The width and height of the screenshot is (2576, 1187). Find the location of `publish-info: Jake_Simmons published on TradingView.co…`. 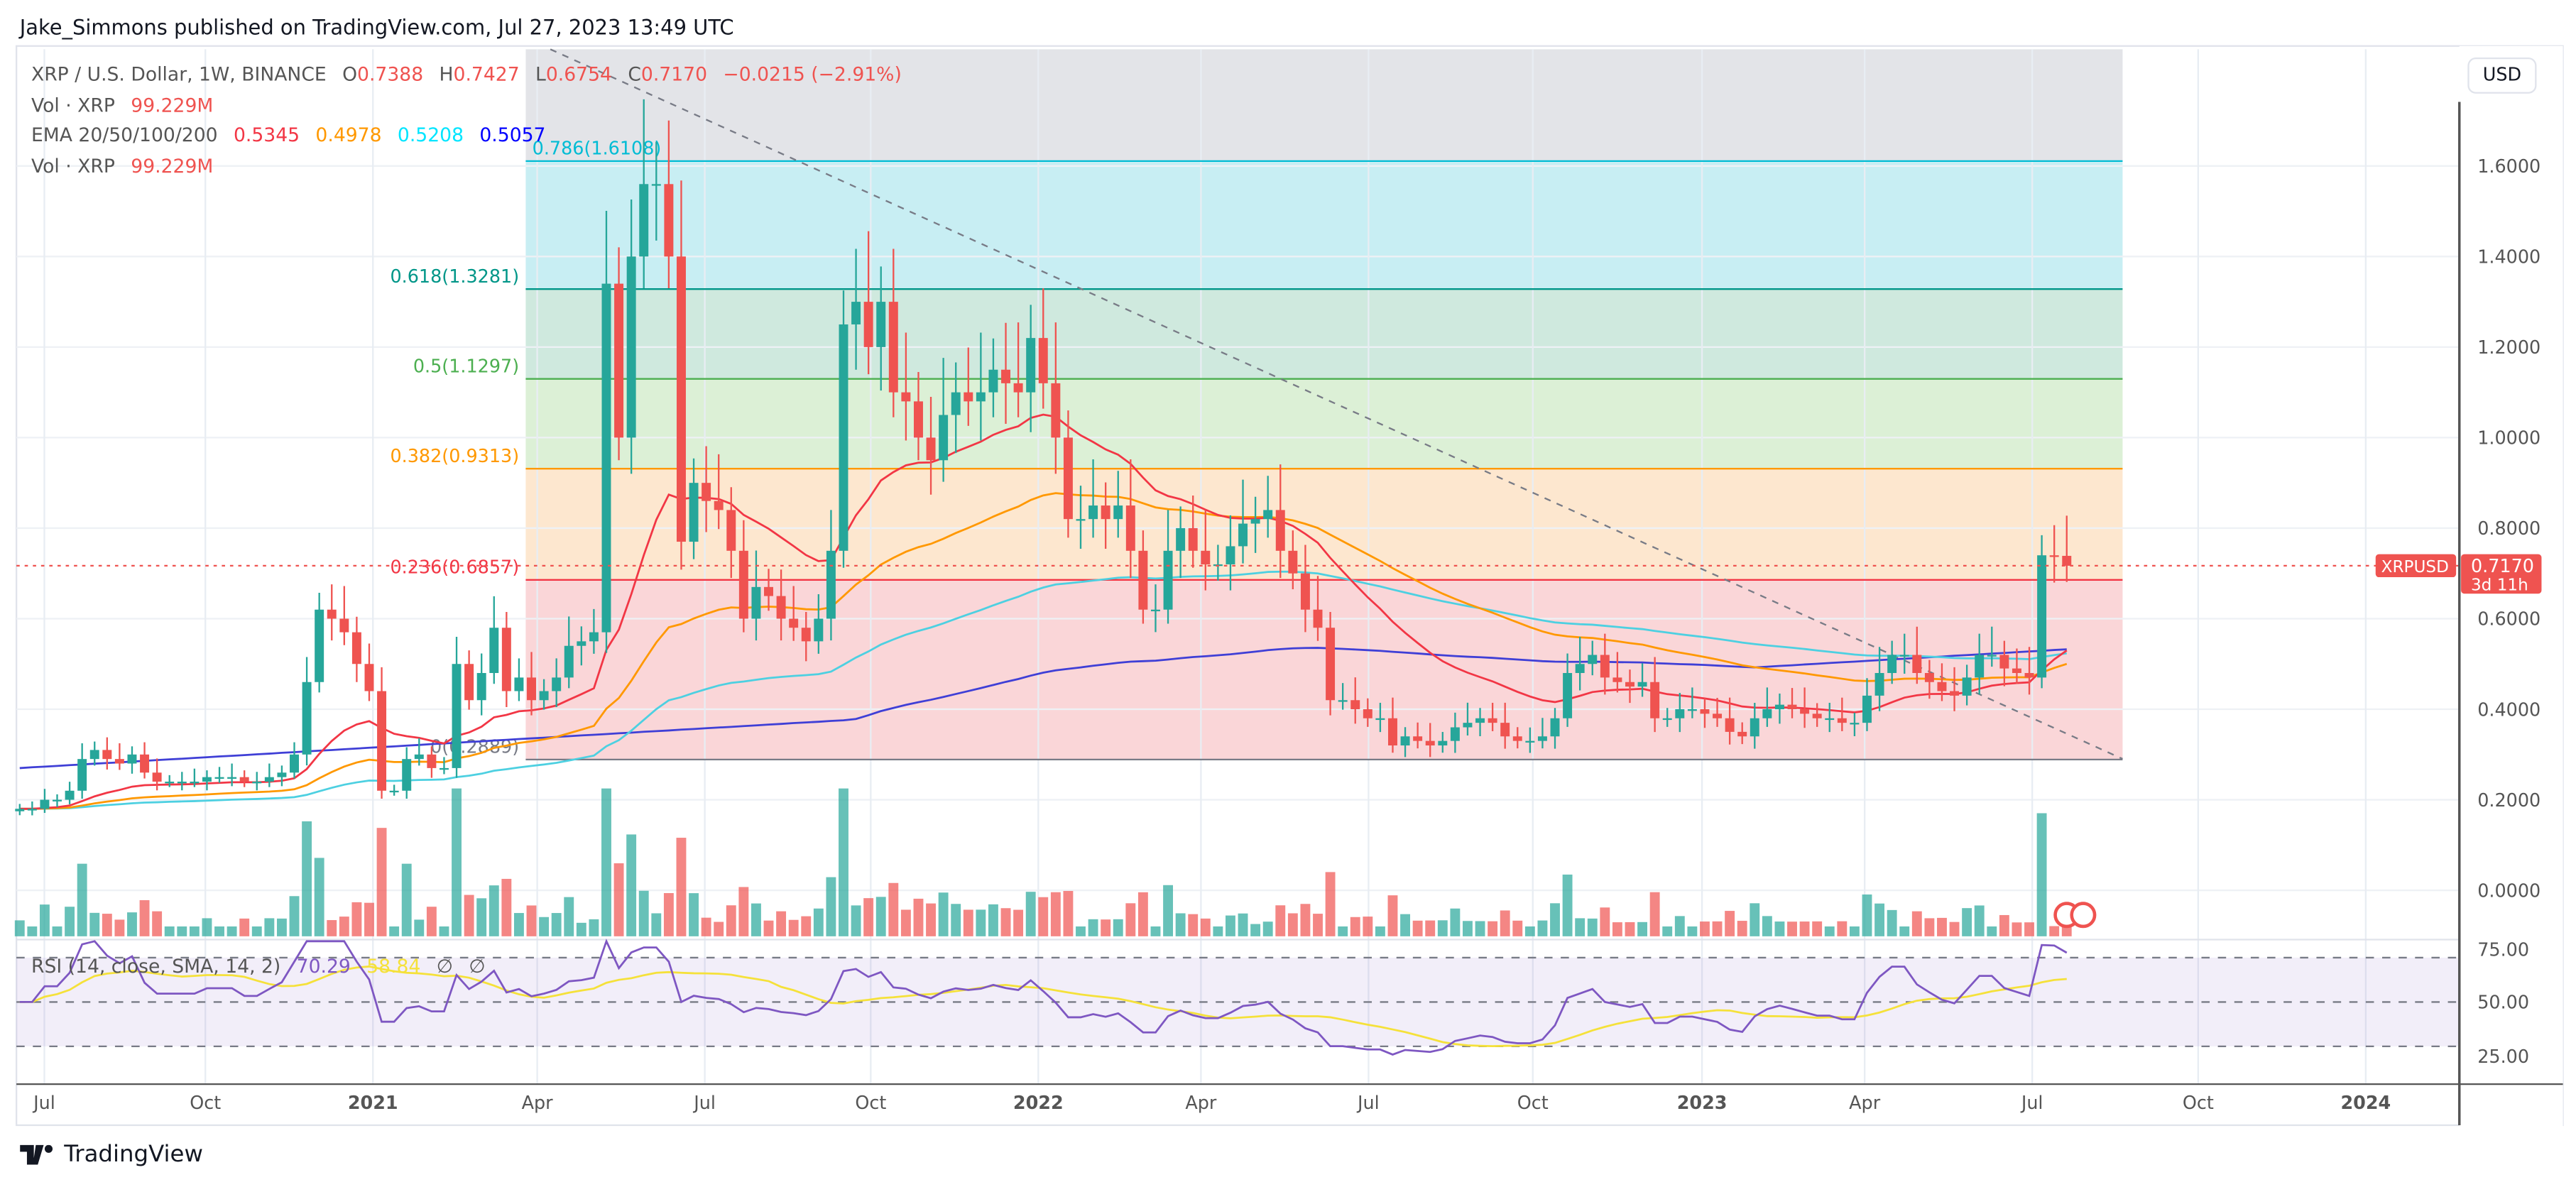

publish-info: Jake_Simmons published on TradingView.co… is located at coordinates (376, 27).